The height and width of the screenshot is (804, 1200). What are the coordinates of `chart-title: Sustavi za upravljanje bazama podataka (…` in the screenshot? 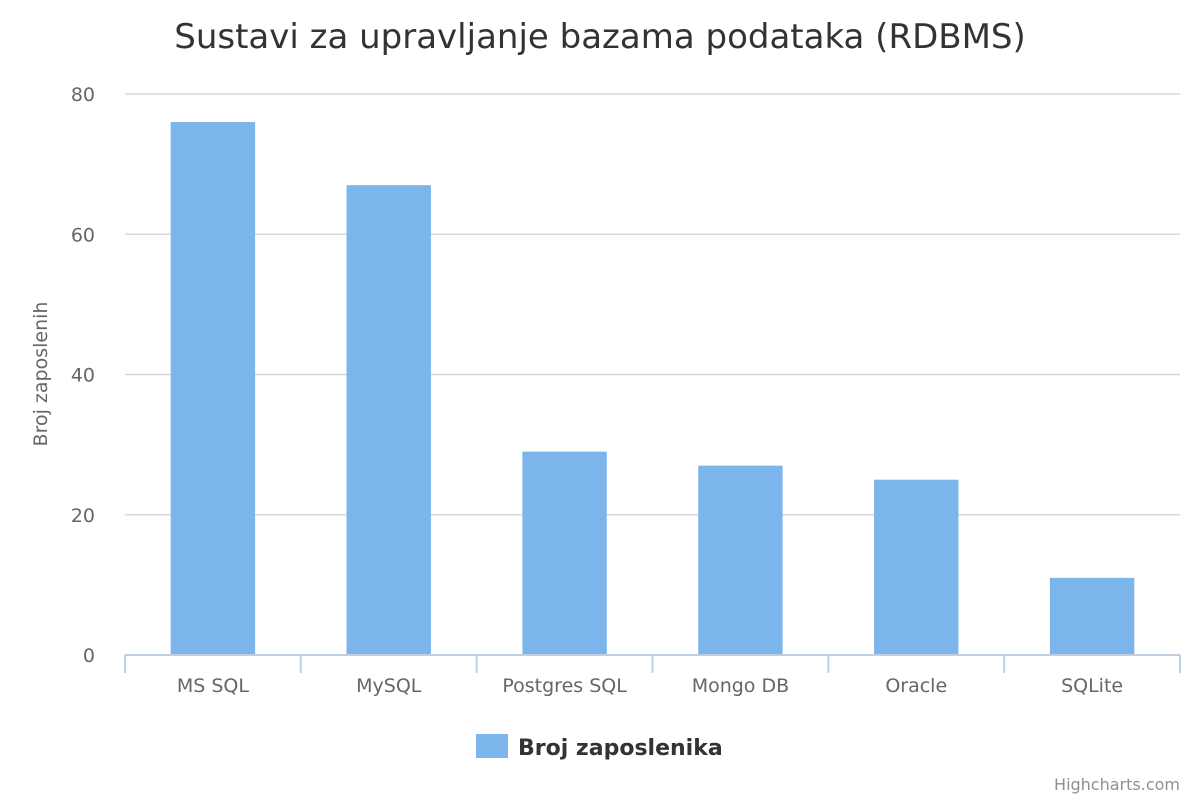 It's located at (600, 37).